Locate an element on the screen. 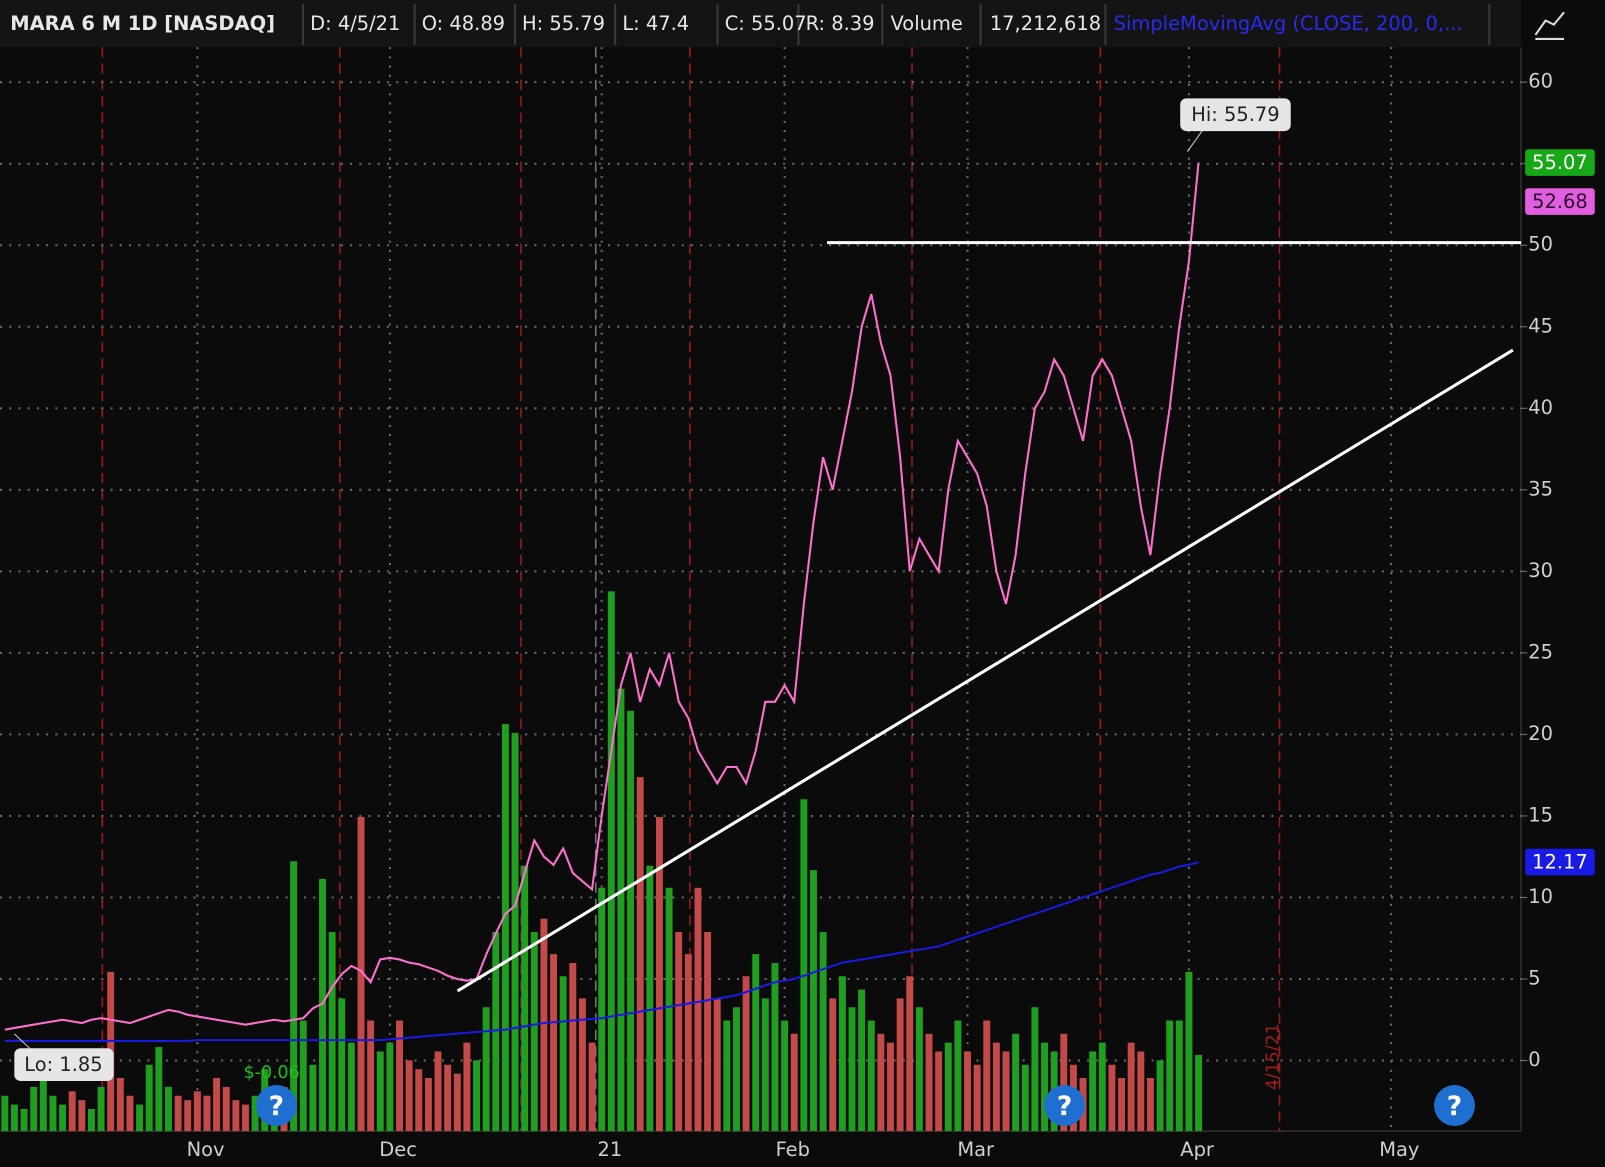 The height and width of the screenshot is (1167, 1605). price-label: 55.07 is located at coordinates (1560, 162).